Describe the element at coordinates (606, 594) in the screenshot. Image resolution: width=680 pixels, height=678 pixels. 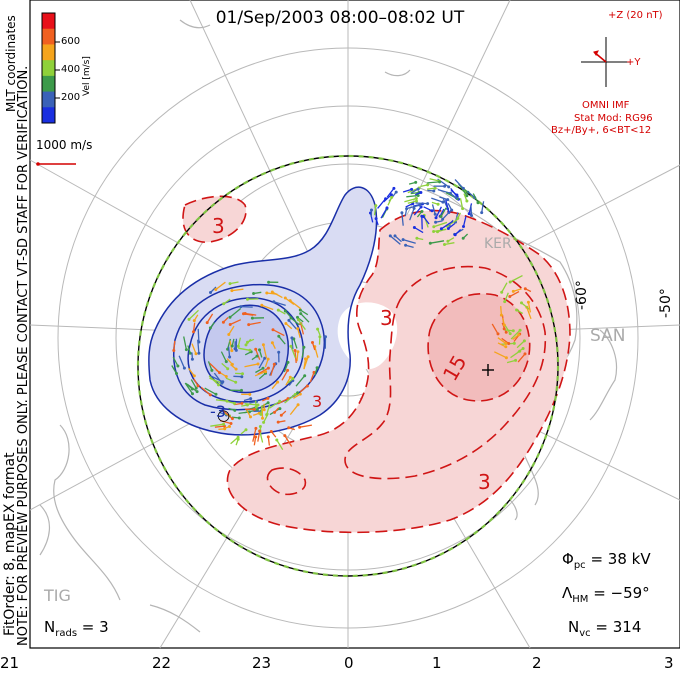
I see `lambda-hm-stat: ΛHM = −59°` at that location.